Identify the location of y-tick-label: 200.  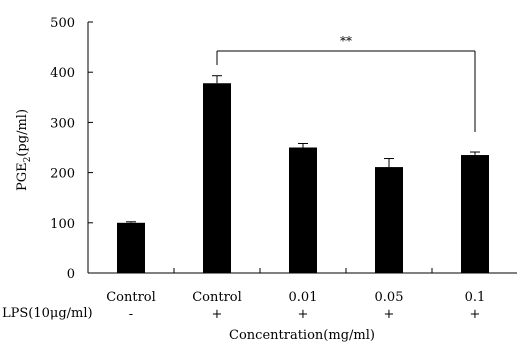
(62, 174).